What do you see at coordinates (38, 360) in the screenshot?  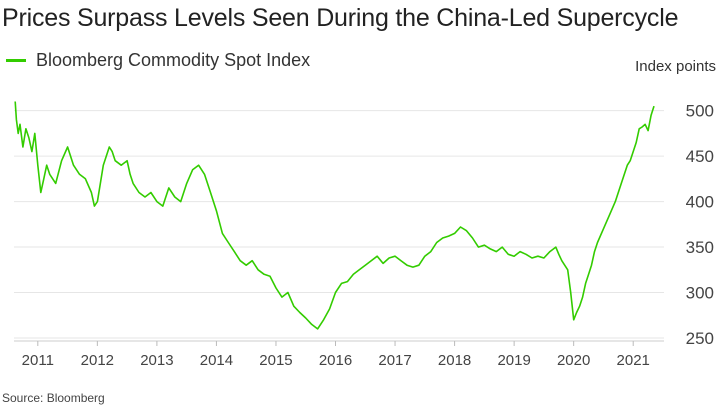 I see `x-tick-label: 2011` at bounding box center [38, 360].